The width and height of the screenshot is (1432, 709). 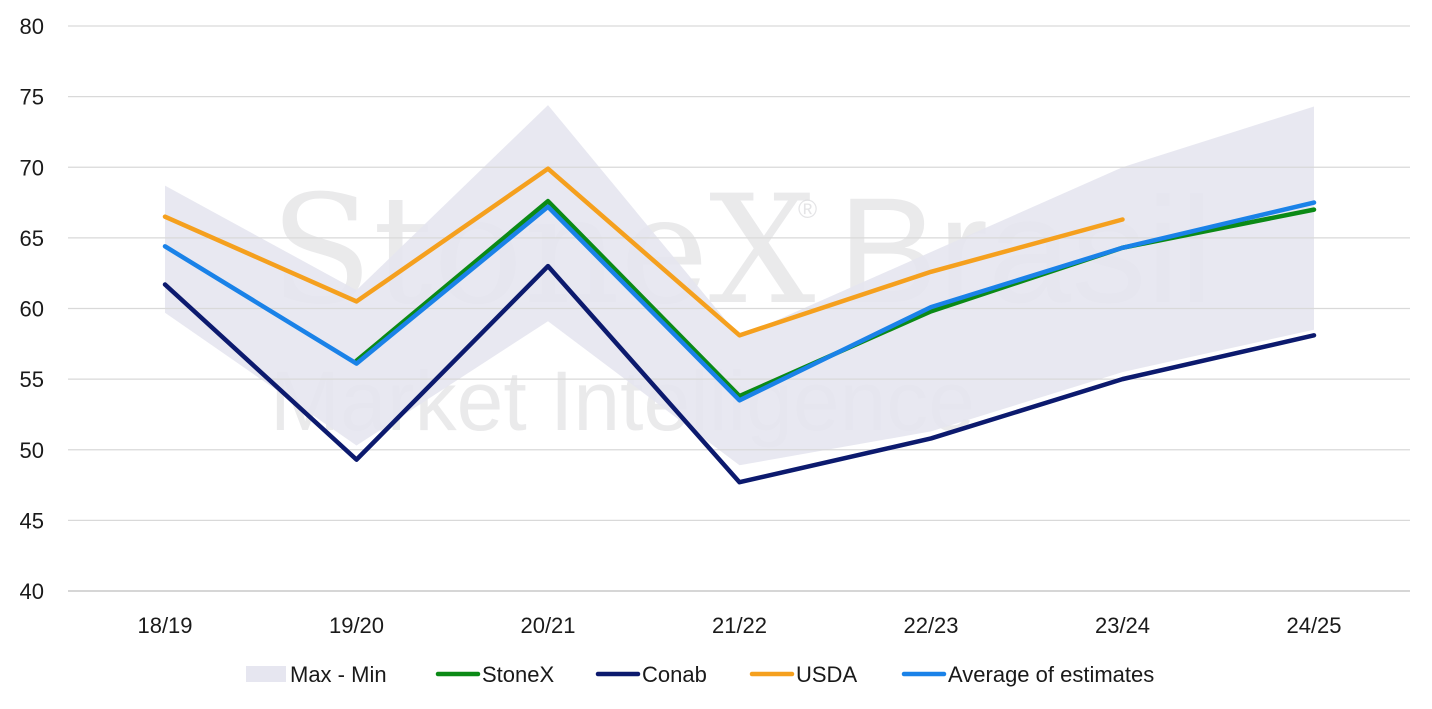 What do you see at coordinates (32, 450) in the screenshot?
I see `y-tick-label: 50` at bounding box center [32, 450].